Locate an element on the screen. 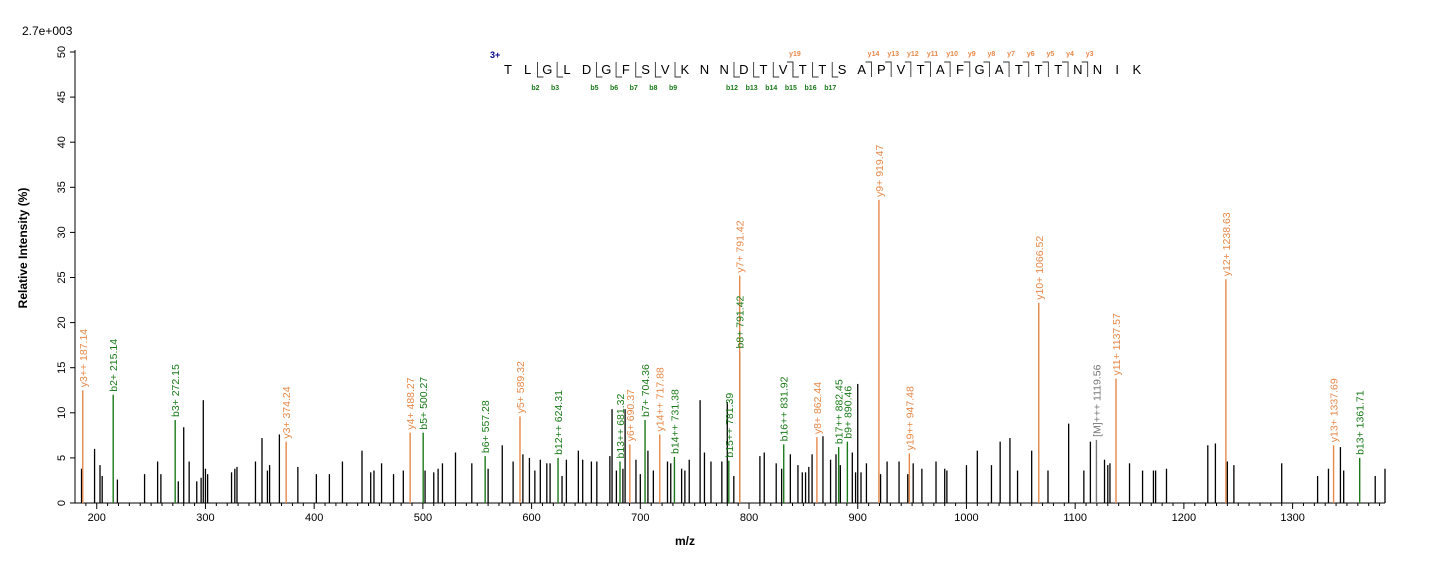 The height and width of the screenshot is (562, 1436). x-tick-label: 1100 is located at coordinates (1075, 518).